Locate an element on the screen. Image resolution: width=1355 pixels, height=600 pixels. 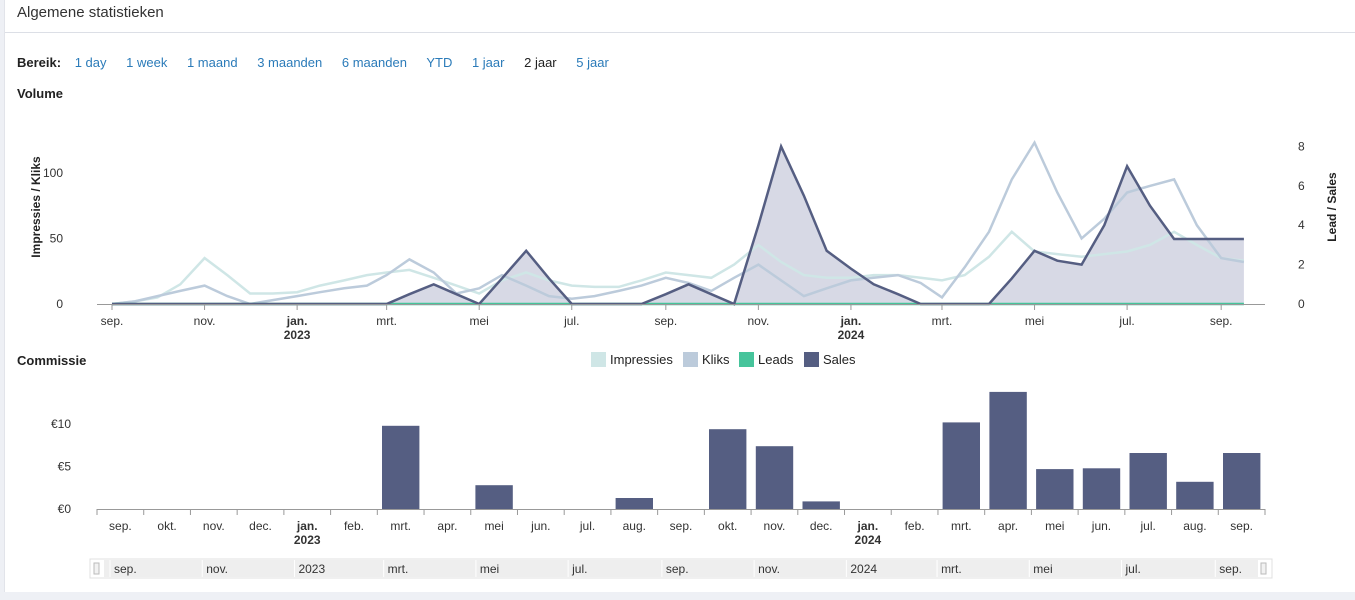
panel-title: Algemene statistieken is located at coordinates (90, 12).